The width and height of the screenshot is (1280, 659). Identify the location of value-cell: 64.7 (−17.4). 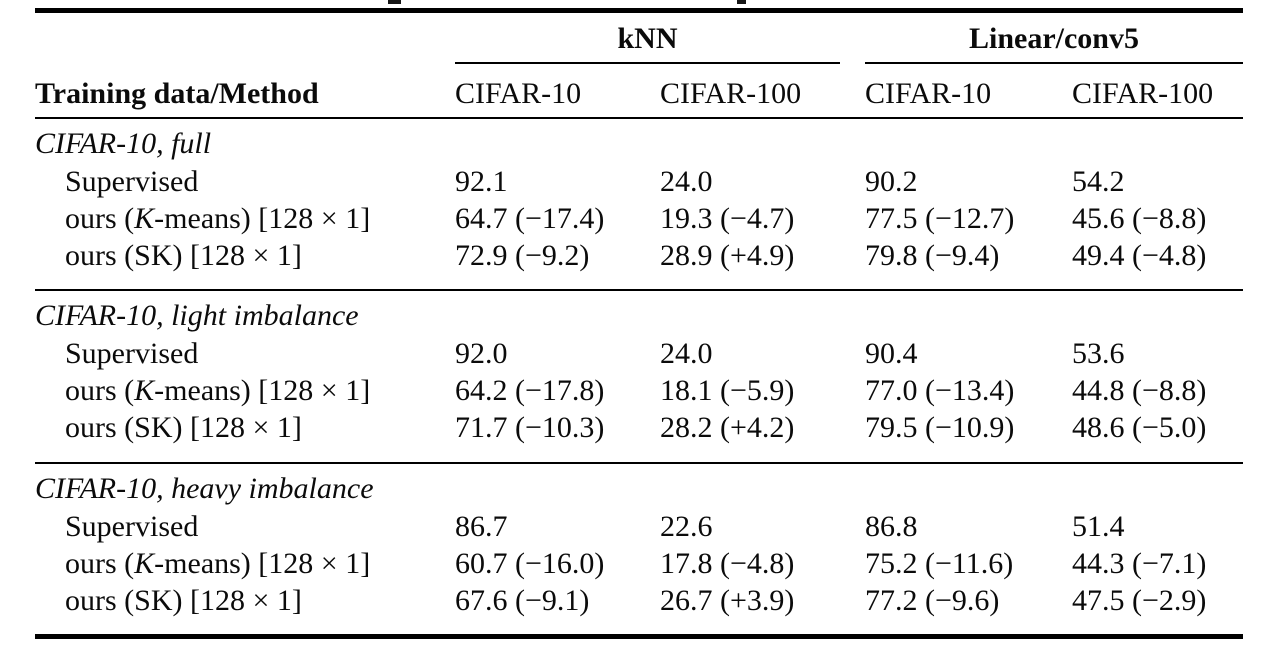
(530, 218).